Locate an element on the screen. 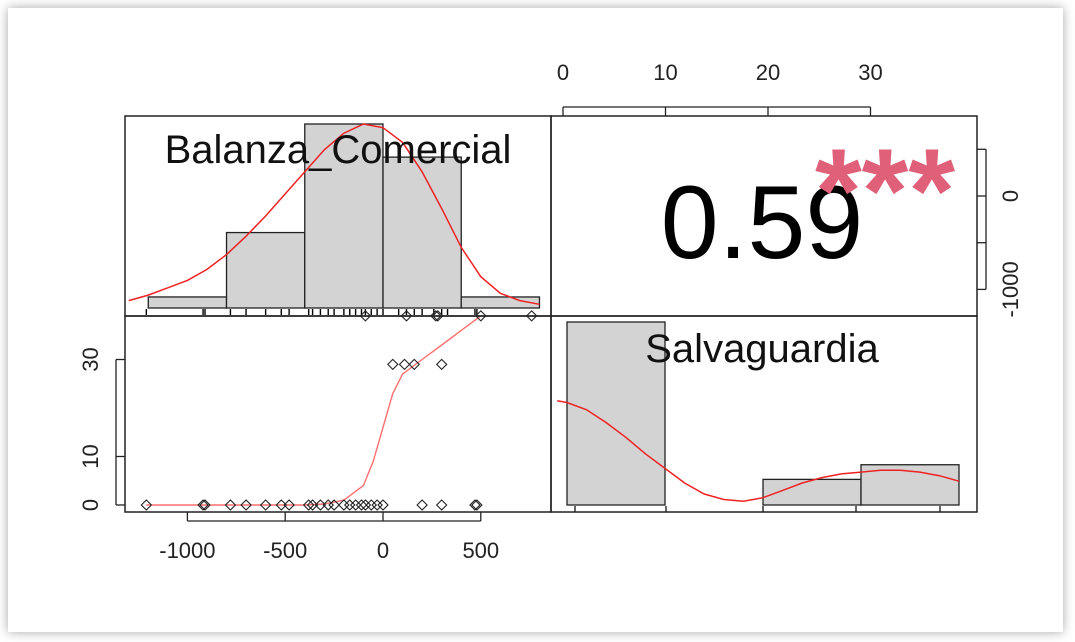 The image size is (1075, 642). label-salvaguardia: Salvaguardia is located at coordinates (762, 349).